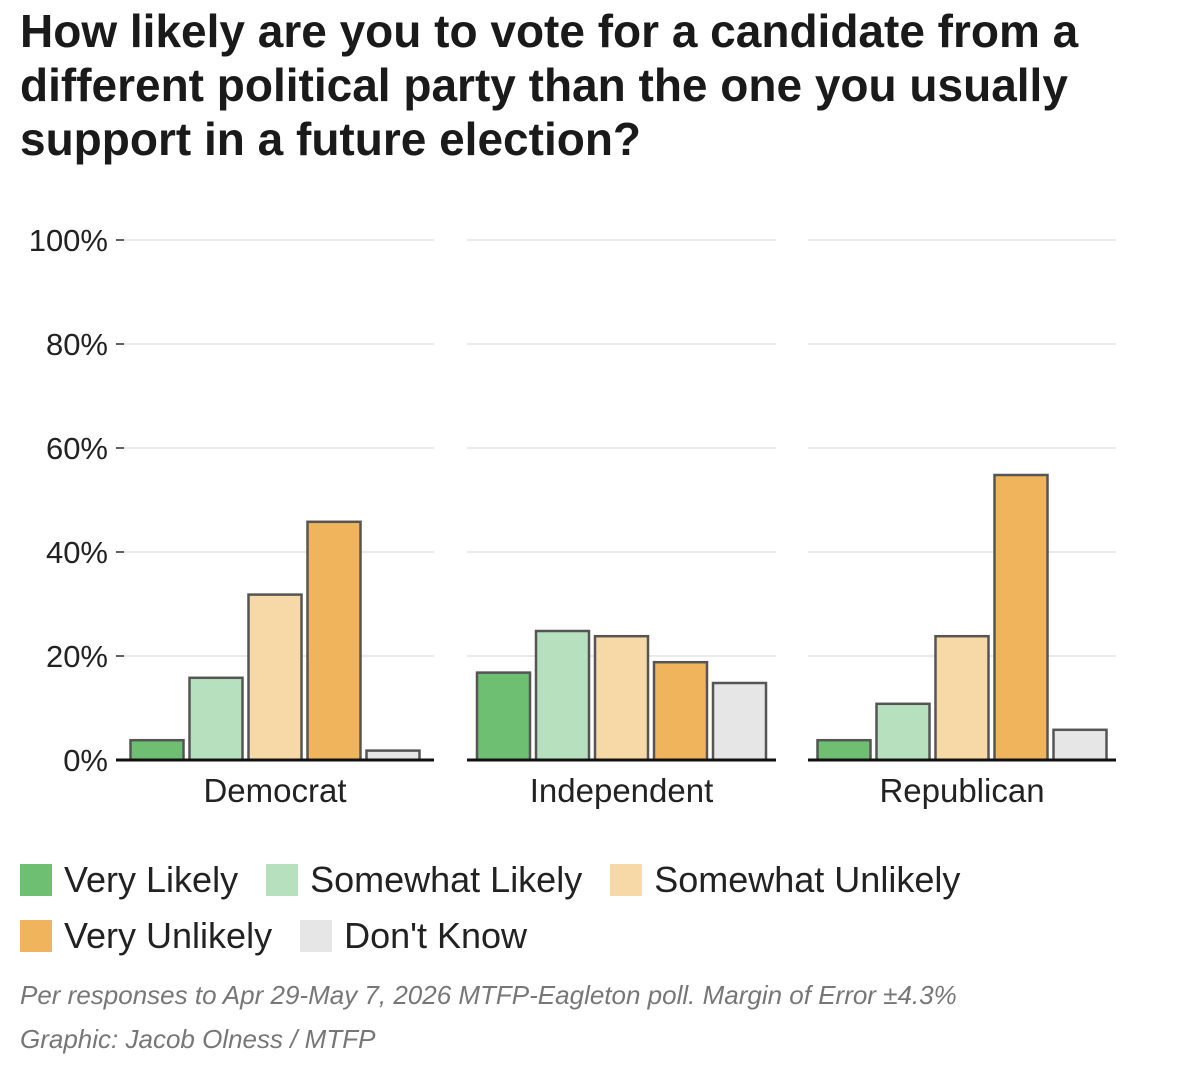 The width and height of the screenshot is (1200, 1080). I want to click on legend-row: Very Unlikely Don't Know, so click(600, 936).